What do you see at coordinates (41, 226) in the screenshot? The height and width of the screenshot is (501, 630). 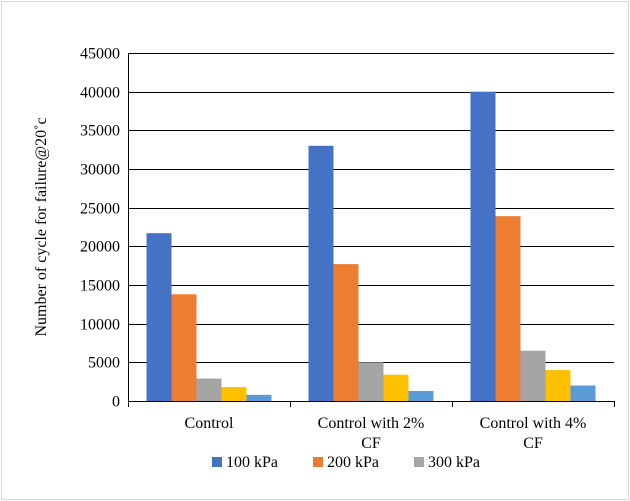 I see `y-axis-title: Number of cycle for failure@20˚c` at bounding box center [41, 226].